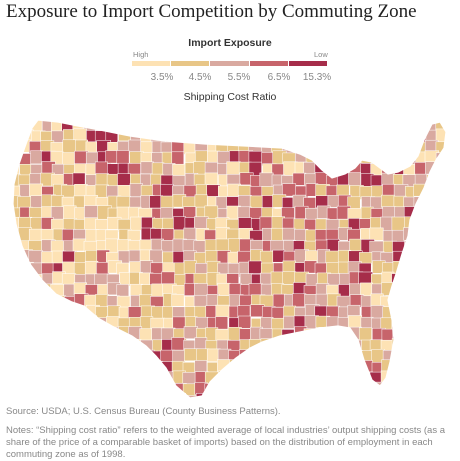 The image size is (460, 461). What do you see at coordinates (239, 77) in the screenshot?
I see `legend-tick: 5.5%` at bounding box center [239, 77].